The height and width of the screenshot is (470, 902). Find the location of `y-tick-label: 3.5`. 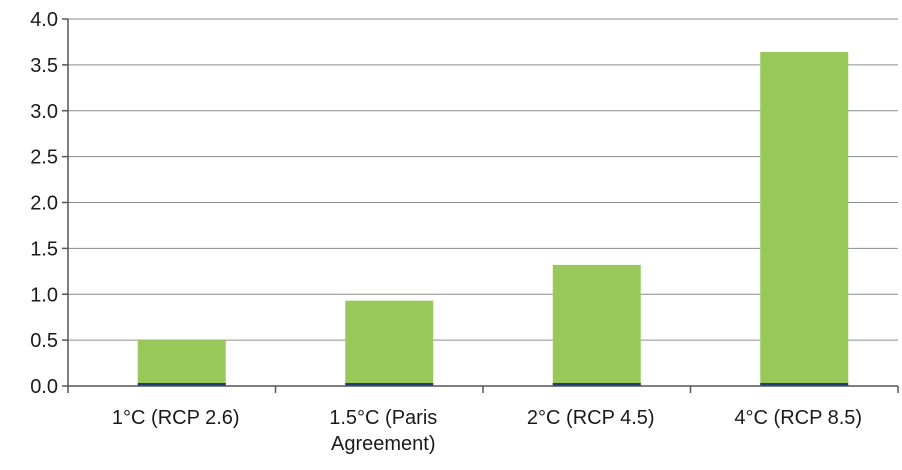

y-tick-label: 3.5 is located at coordinates (44, 66).